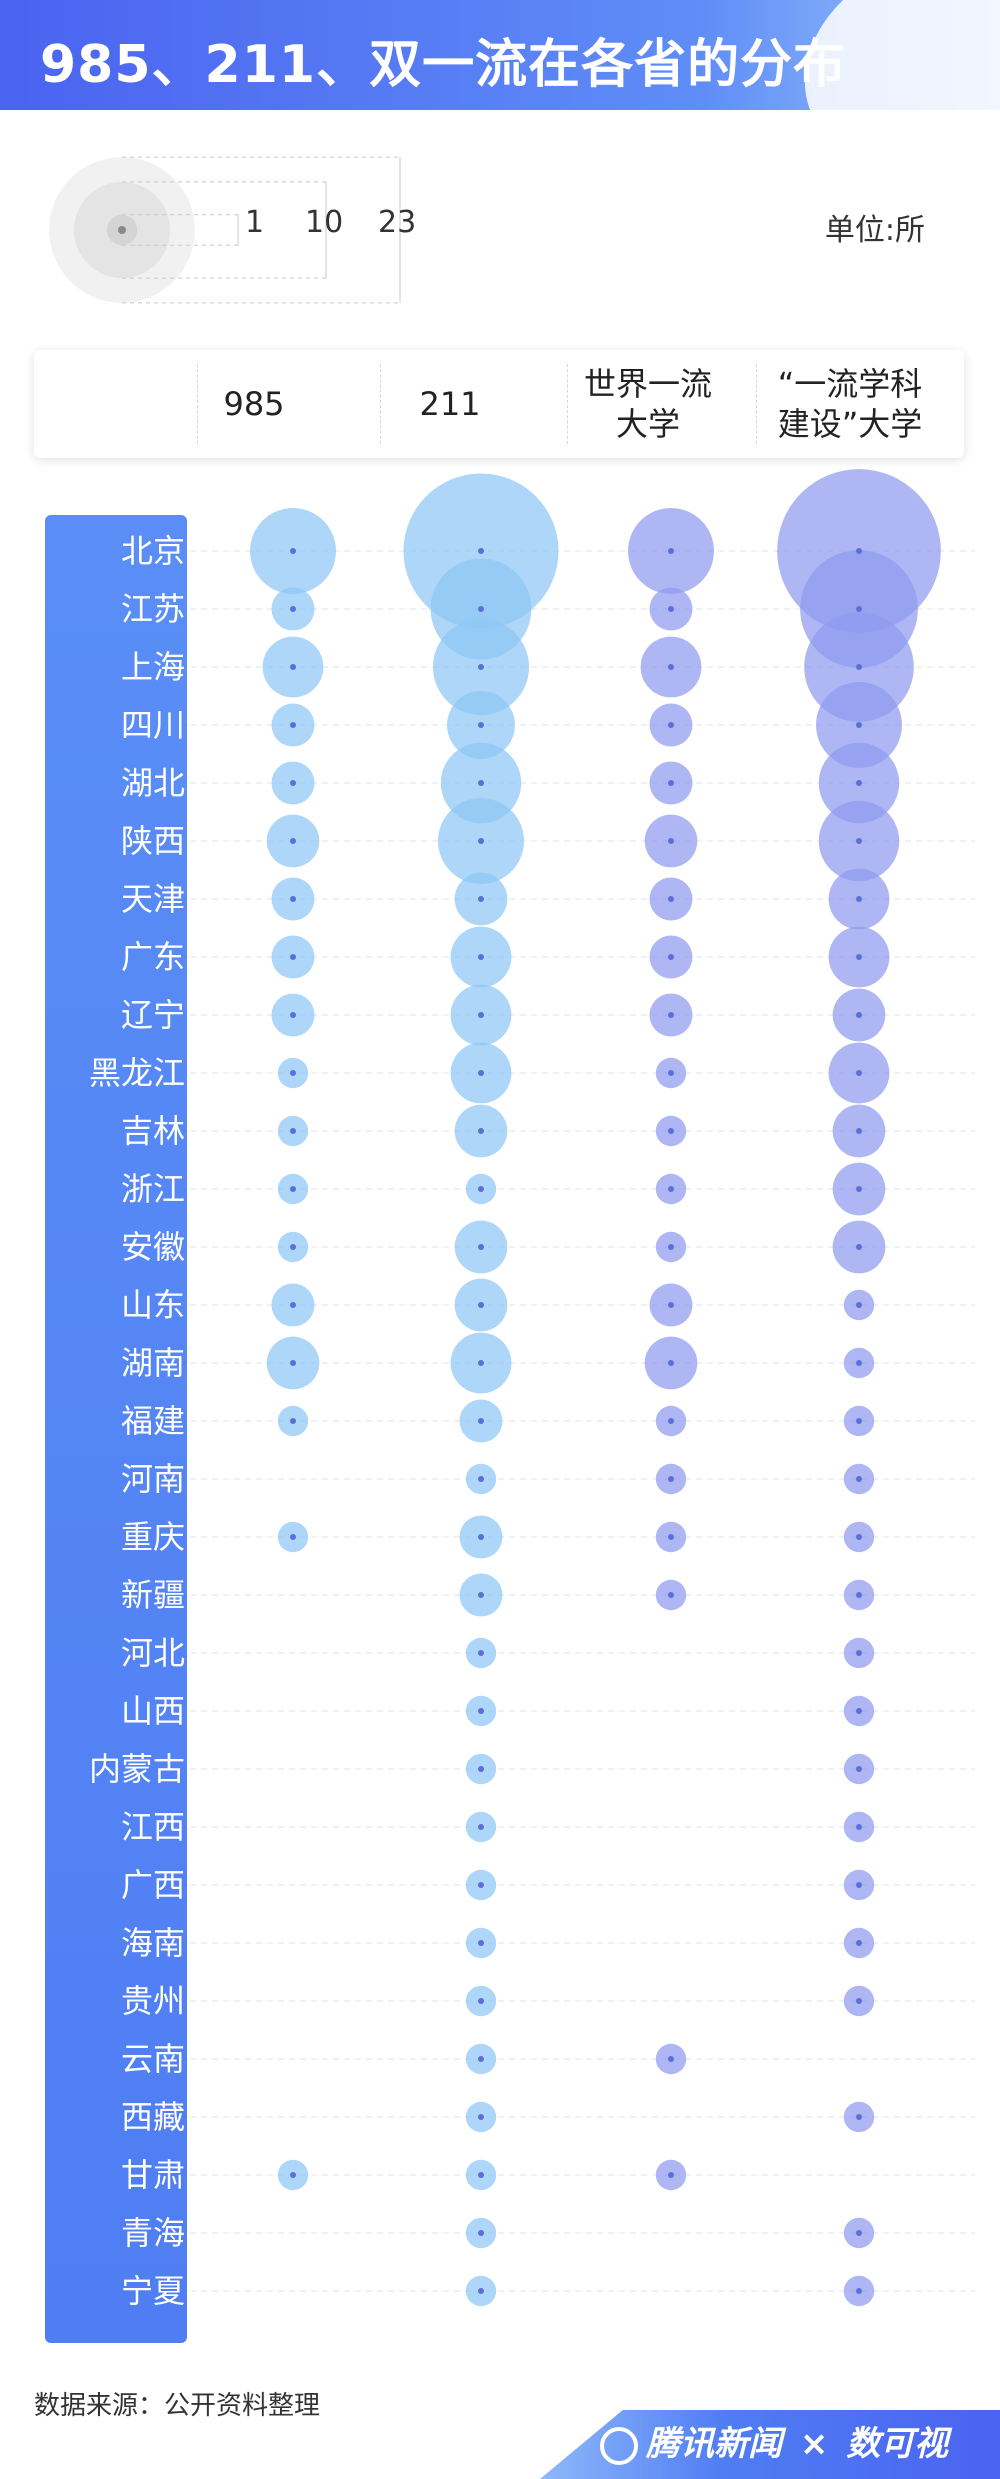 This screenshot has height=2479, width=1000. I want to click on province-label: 宁夏, so click(152, 2291).